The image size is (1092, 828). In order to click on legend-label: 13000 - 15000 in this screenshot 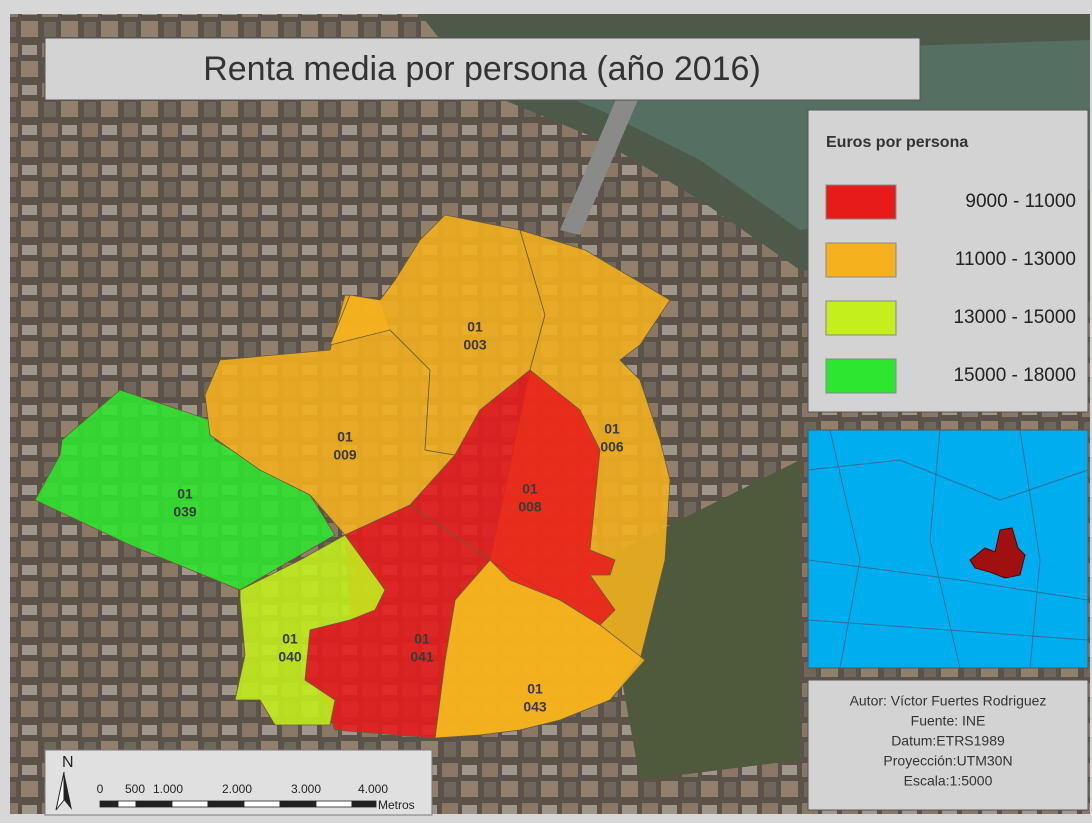, I will do `click(1014, 317)`.